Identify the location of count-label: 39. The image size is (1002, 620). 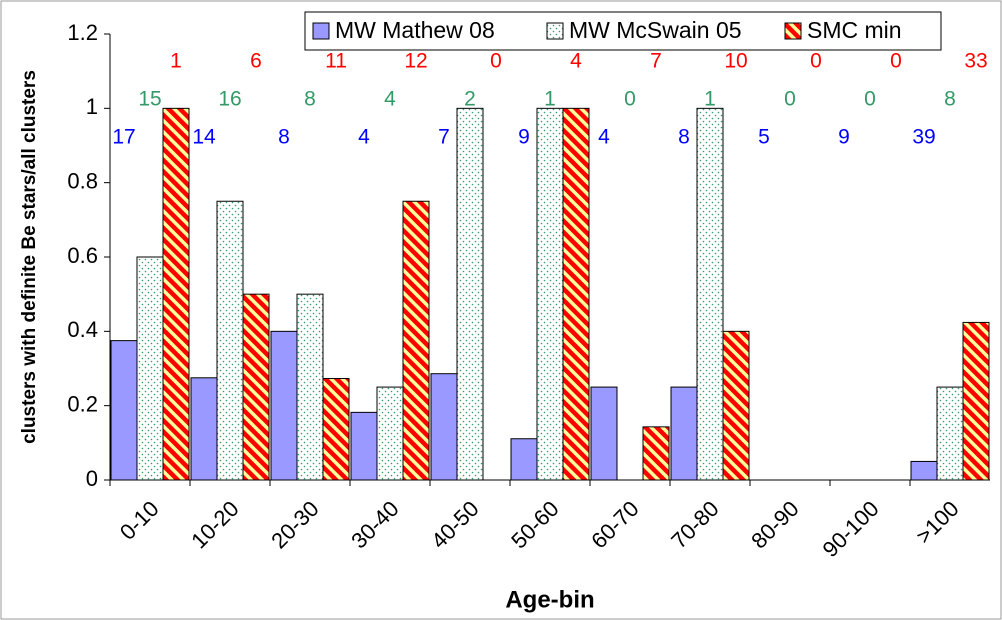
(923, 137).